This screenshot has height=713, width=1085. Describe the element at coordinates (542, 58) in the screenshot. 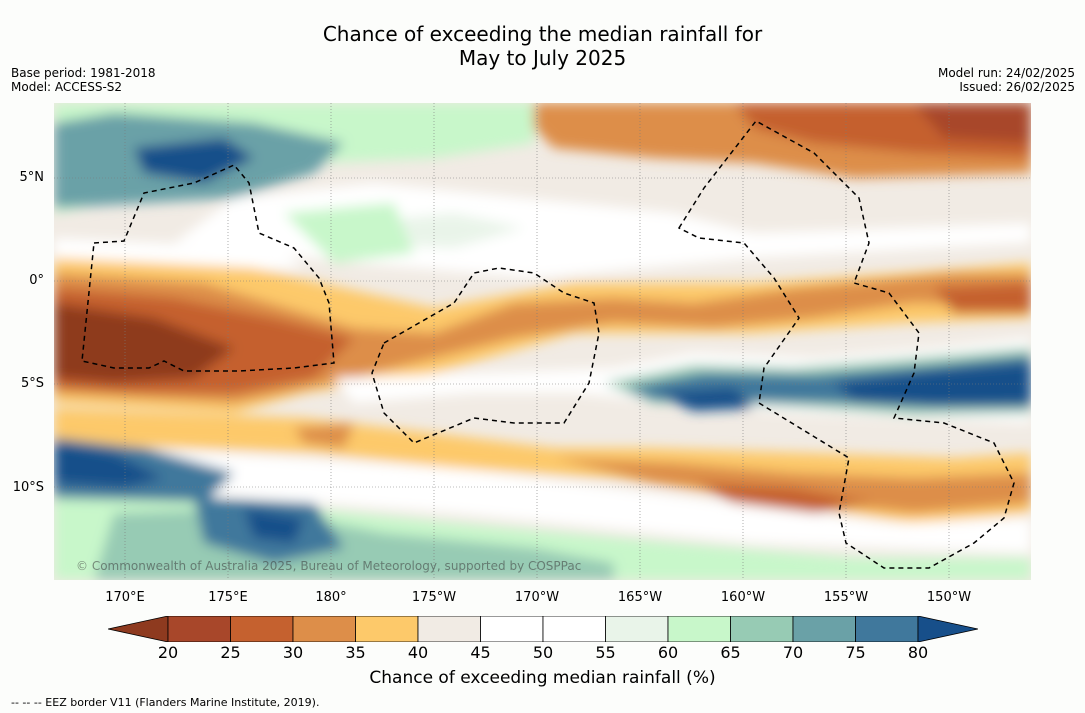

I see `chart-title-line2: May to July 2025` at that location.